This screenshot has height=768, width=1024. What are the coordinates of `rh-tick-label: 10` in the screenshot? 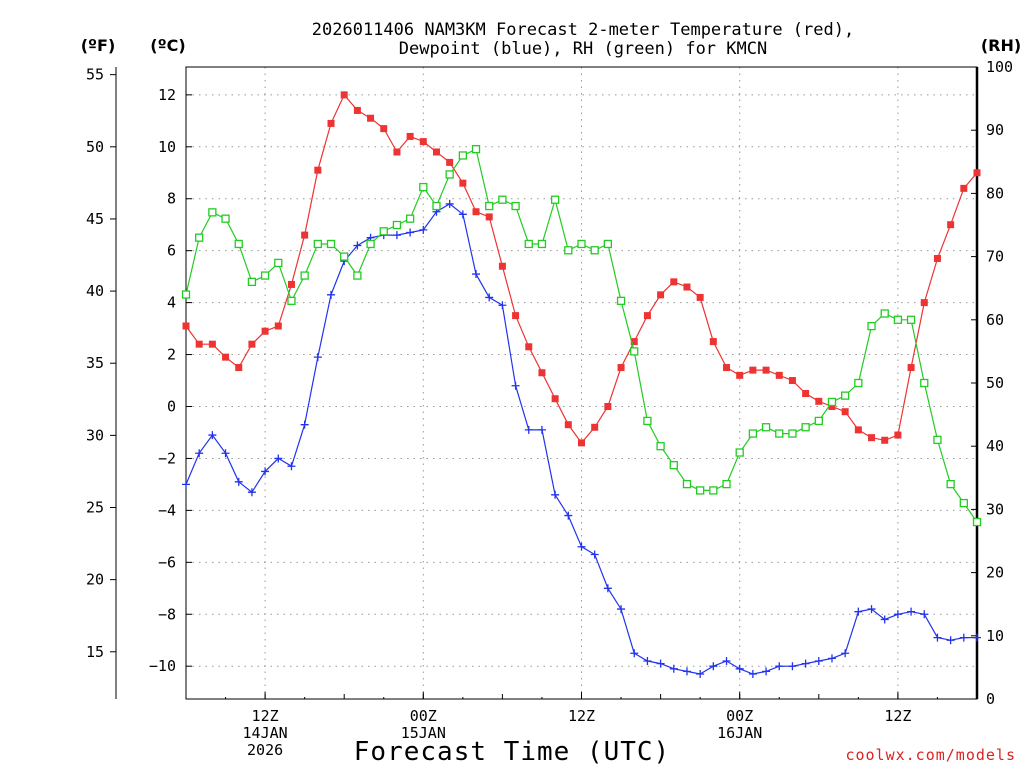 It's located at (995, 636).